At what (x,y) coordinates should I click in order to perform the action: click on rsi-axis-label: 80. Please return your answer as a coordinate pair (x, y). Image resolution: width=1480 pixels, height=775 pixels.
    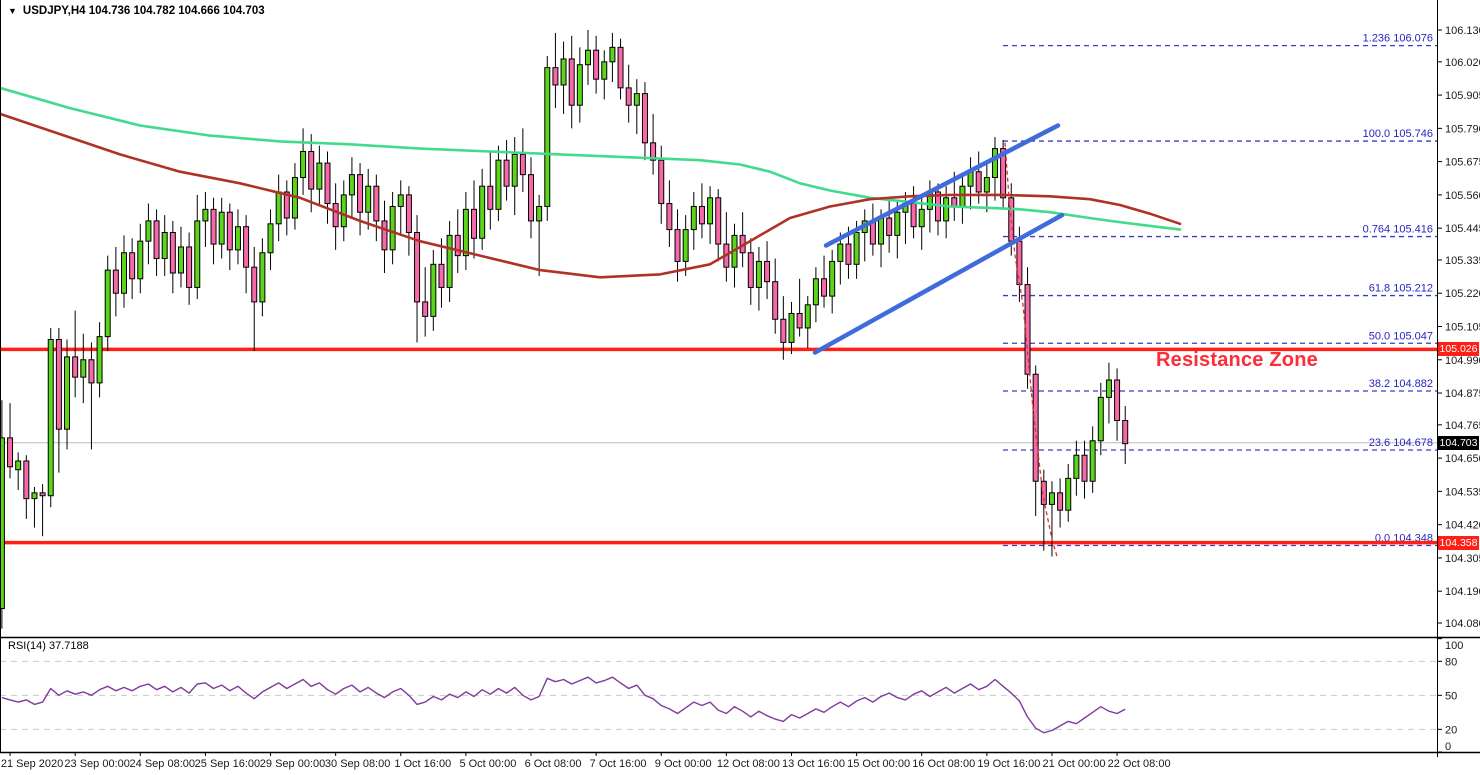
    Looking at the image, I should click on (1451, 662).